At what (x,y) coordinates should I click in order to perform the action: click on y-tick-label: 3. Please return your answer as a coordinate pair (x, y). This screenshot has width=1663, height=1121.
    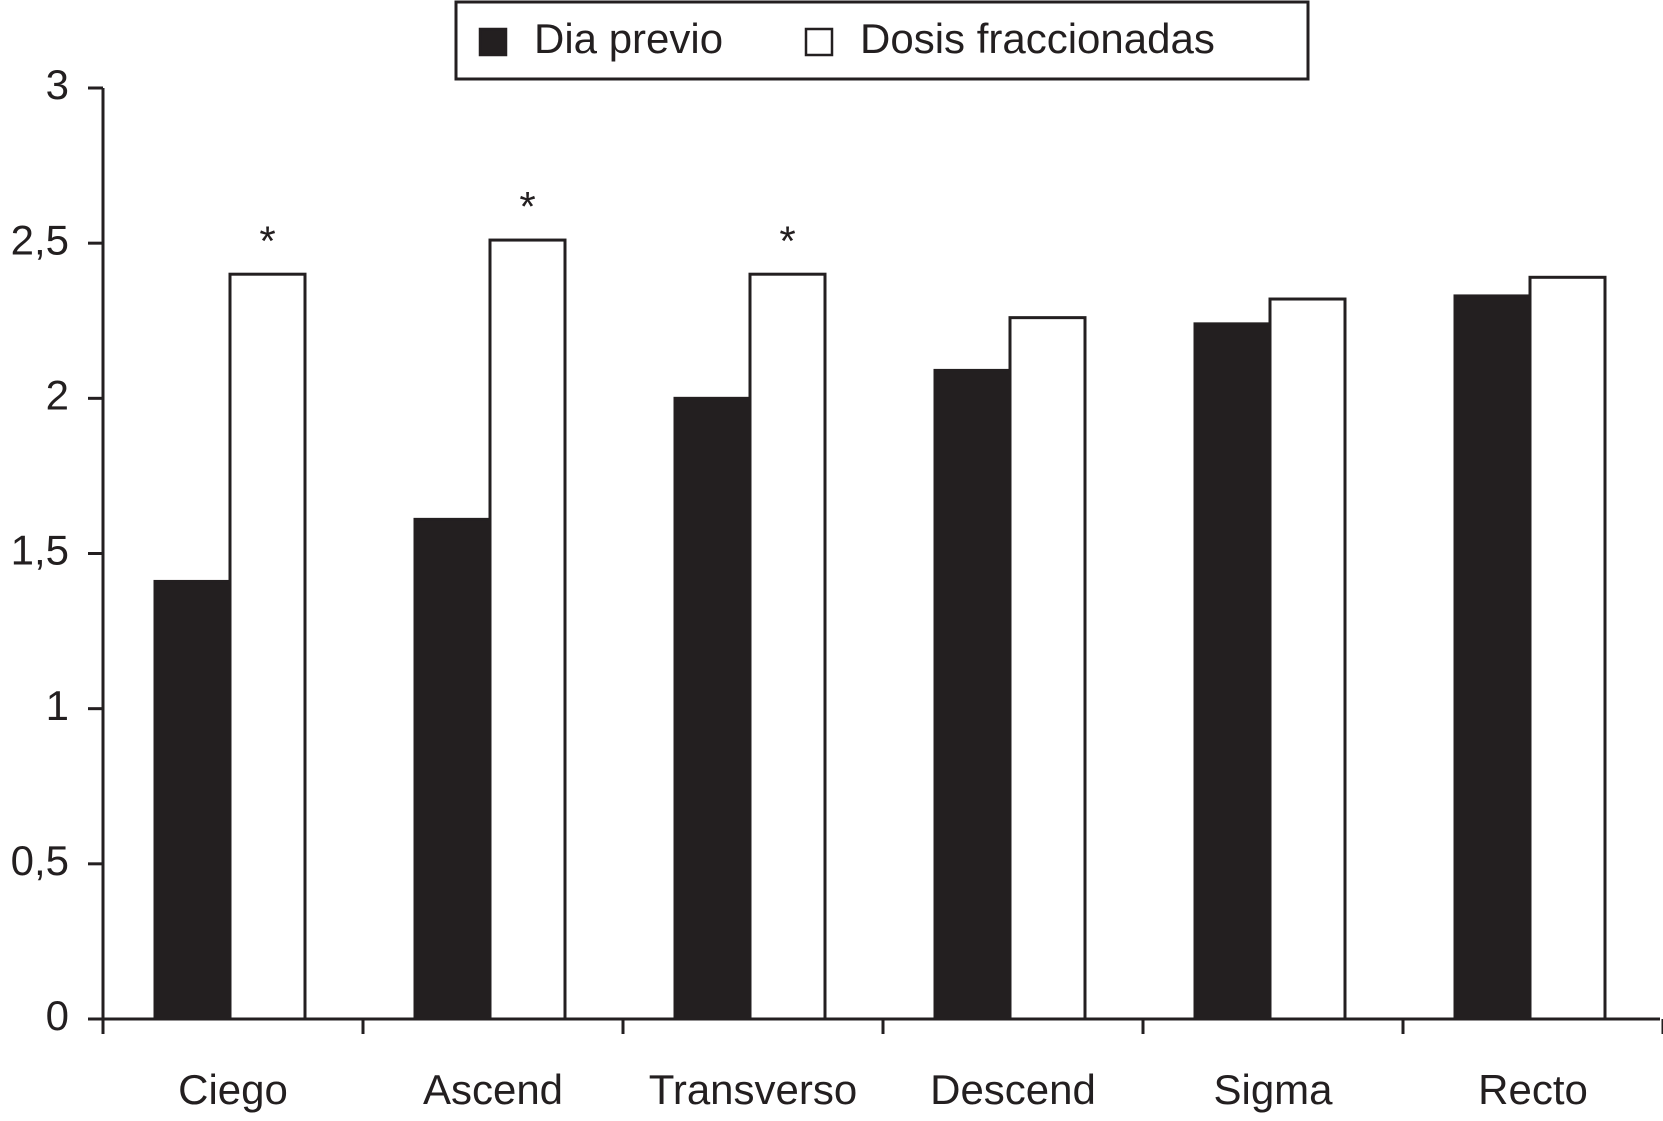
    Looking at the image, I should click on (57, 84).